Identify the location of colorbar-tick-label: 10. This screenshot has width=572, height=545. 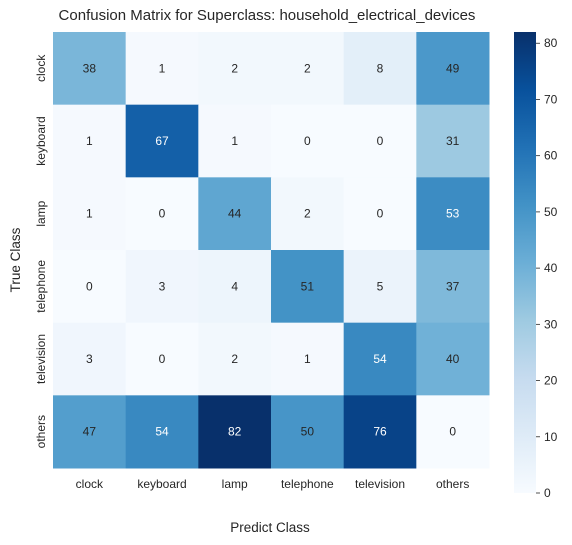
(551, 437).